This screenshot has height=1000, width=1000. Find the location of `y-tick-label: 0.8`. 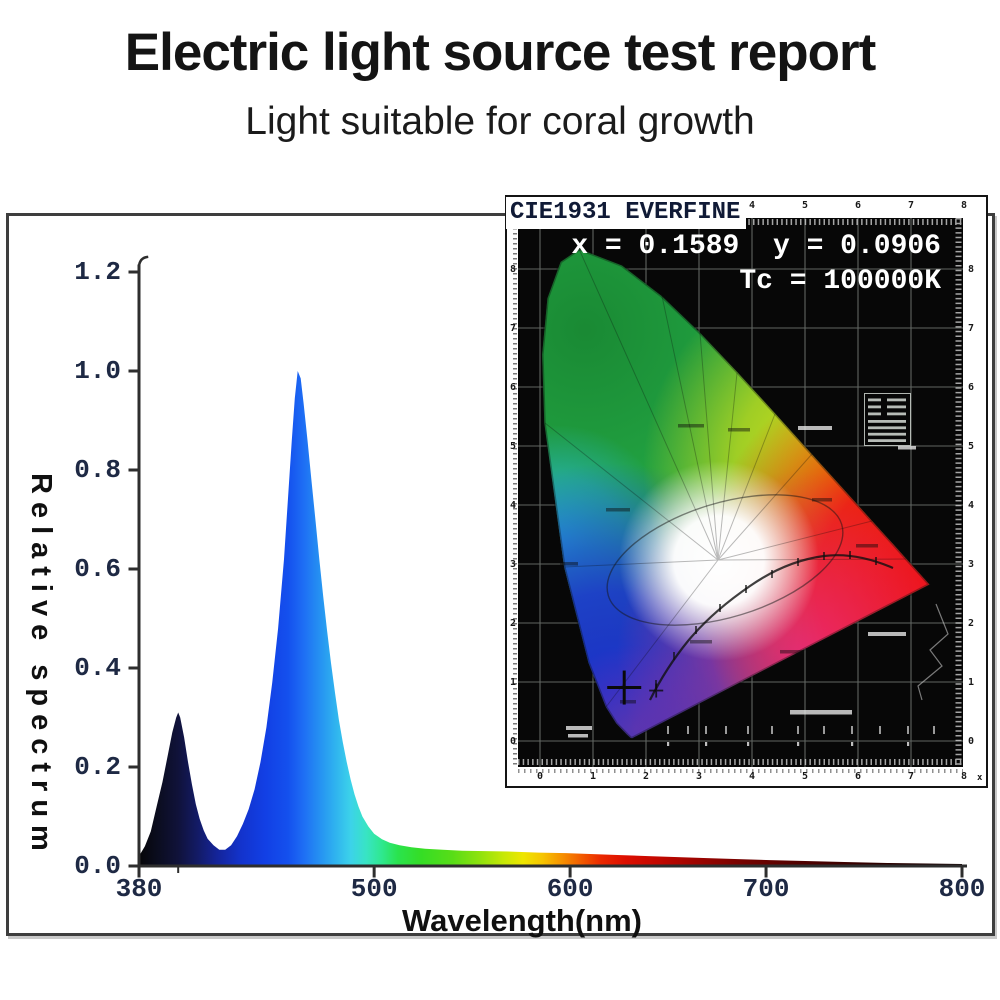

y-tick-label: 0.8 is located at coordinates (97, 470).